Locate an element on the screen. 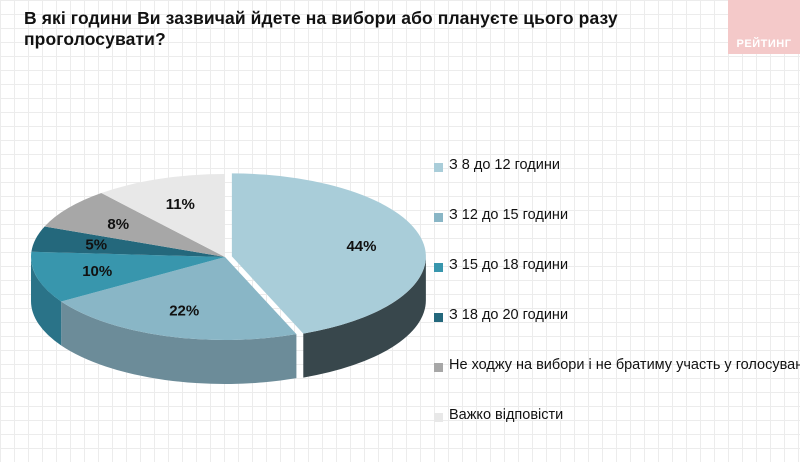 This screenshot has width=800, height=462. data-label-hard-to-say: 11% is located at coordinates (180, 204).